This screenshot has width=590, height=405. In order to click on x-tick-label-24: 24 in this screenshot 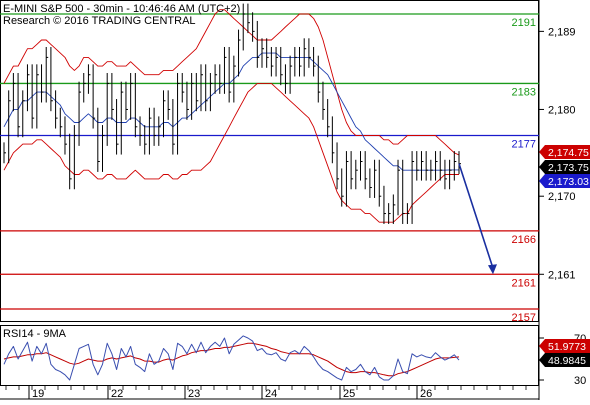, I will do `click(271, 394)`.